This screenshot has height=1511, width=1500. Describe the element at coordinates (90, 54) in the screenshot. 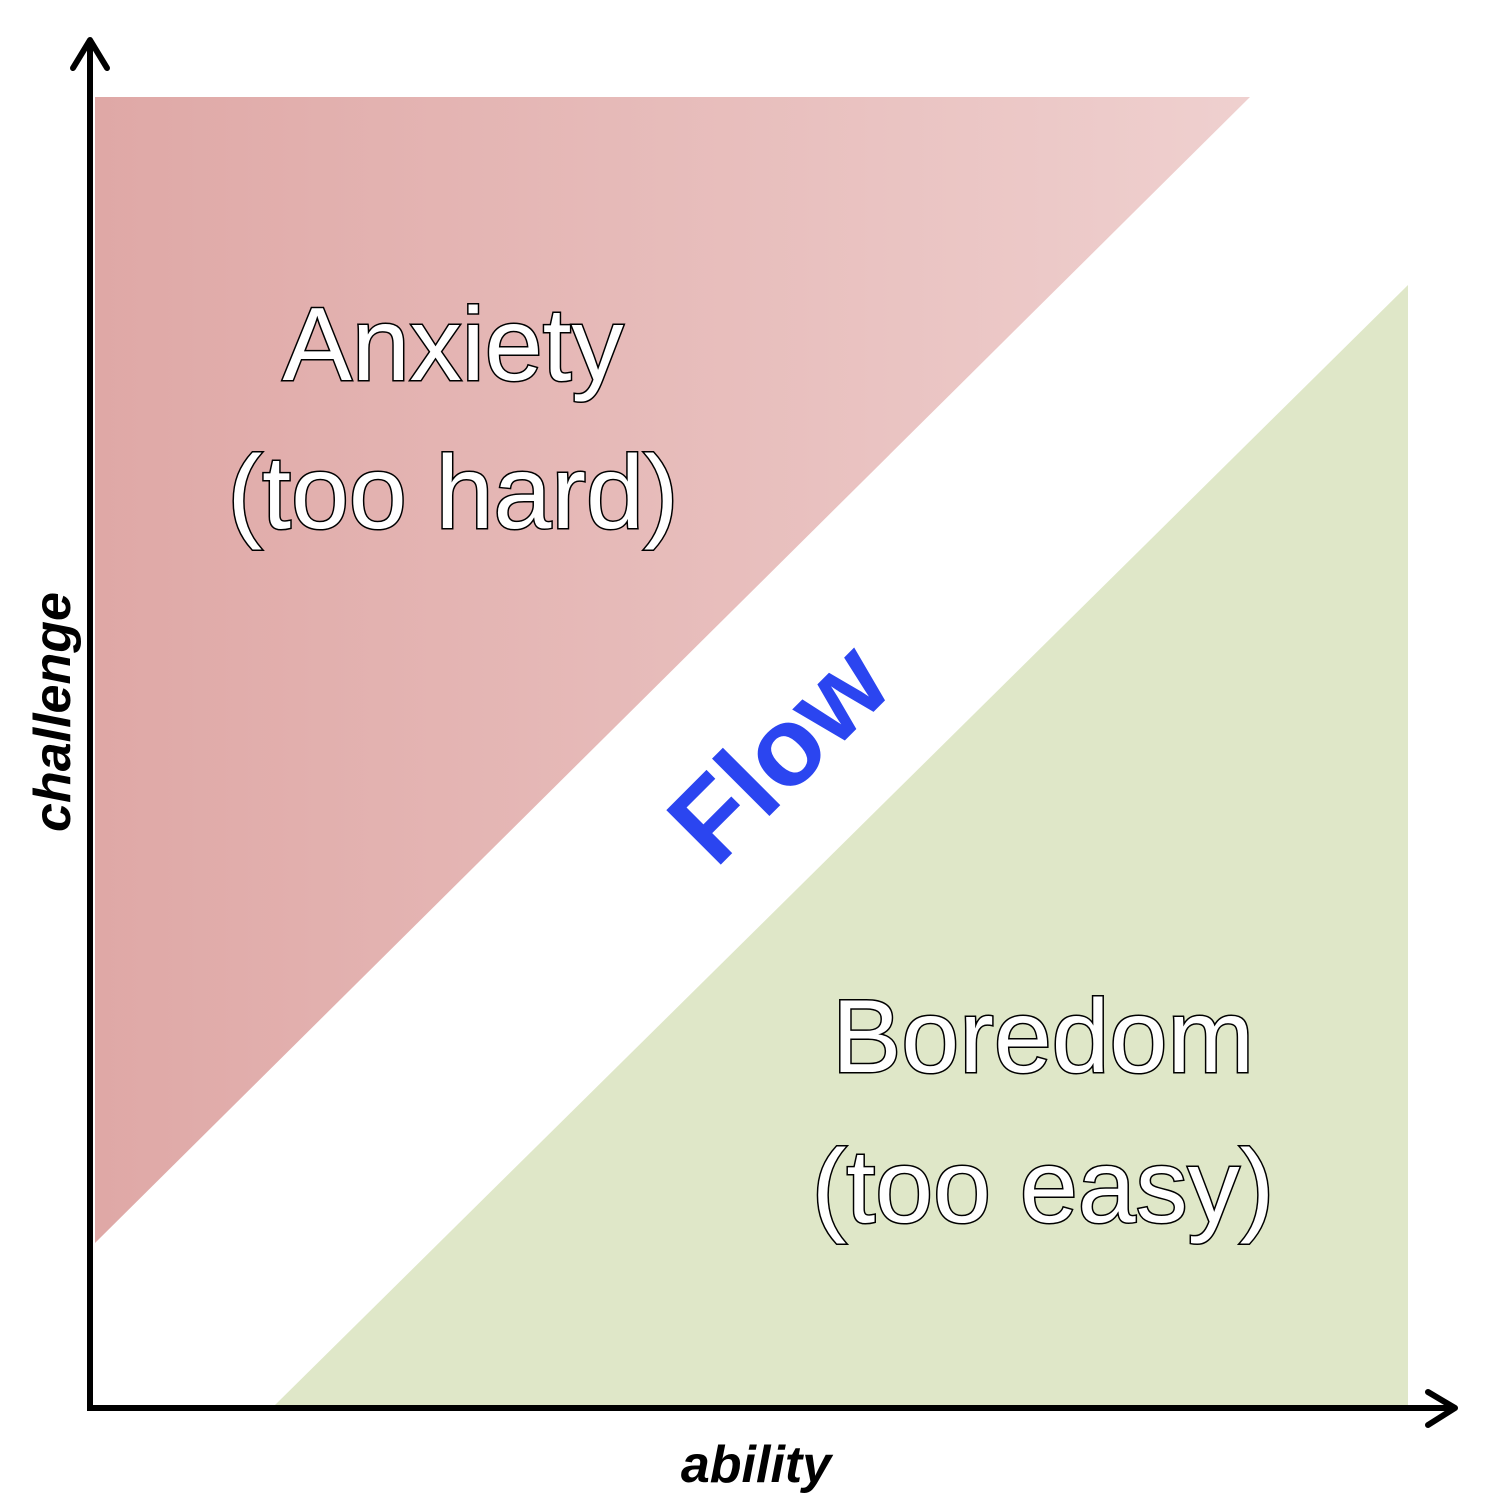

I see `y-axis-arrowhead` at that location.